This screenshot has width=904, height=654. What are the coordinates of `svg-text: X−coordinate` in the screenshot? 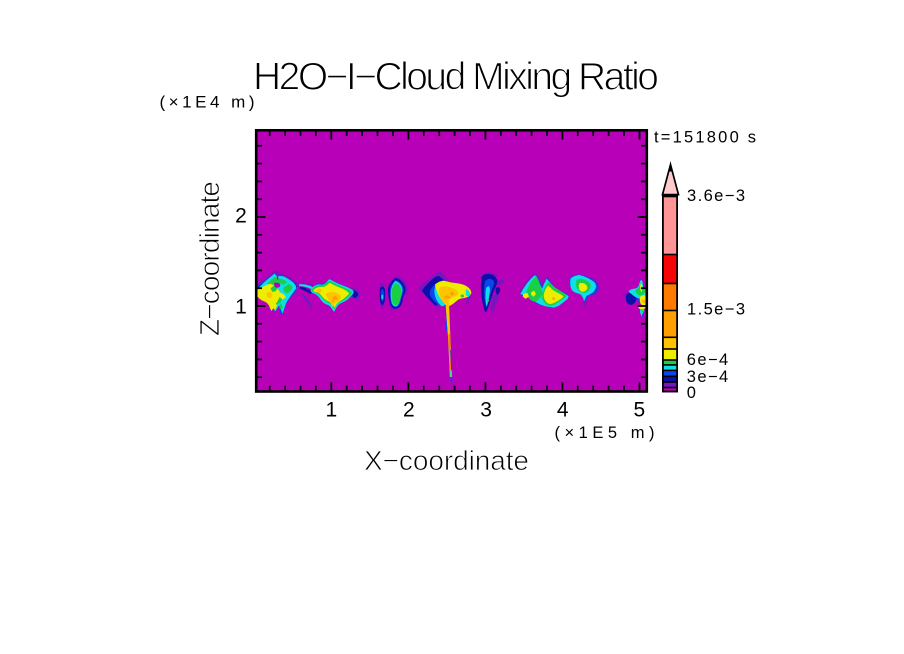 It's located at (446, 460).